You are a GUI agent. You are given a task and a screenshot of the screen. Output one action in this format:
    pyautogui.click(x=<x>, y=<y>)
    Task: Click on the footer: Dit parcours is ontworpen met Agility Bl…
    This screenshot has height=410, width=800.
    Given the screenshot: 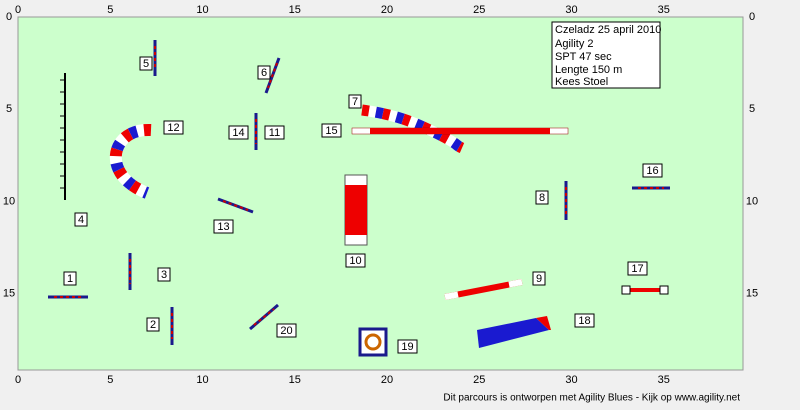 What is the action you would take?
    pyautogui.click(x=591, y=398)
    